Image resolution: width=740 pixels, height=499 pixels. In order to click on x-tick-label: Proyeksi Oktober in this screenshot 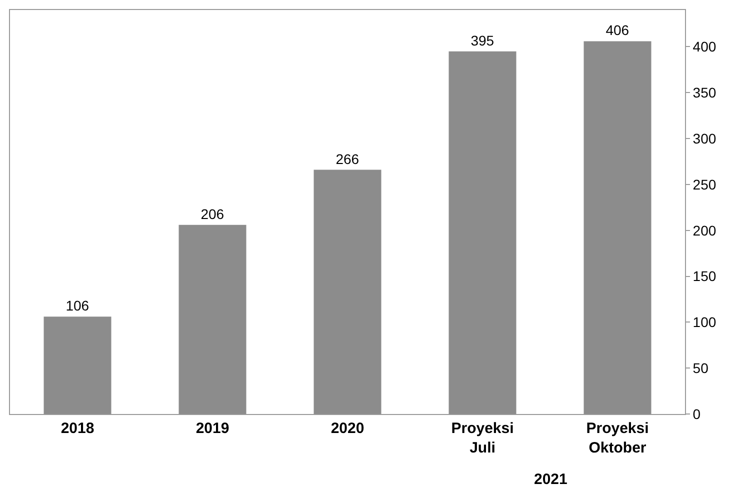, I will do `click(617, 438)`.